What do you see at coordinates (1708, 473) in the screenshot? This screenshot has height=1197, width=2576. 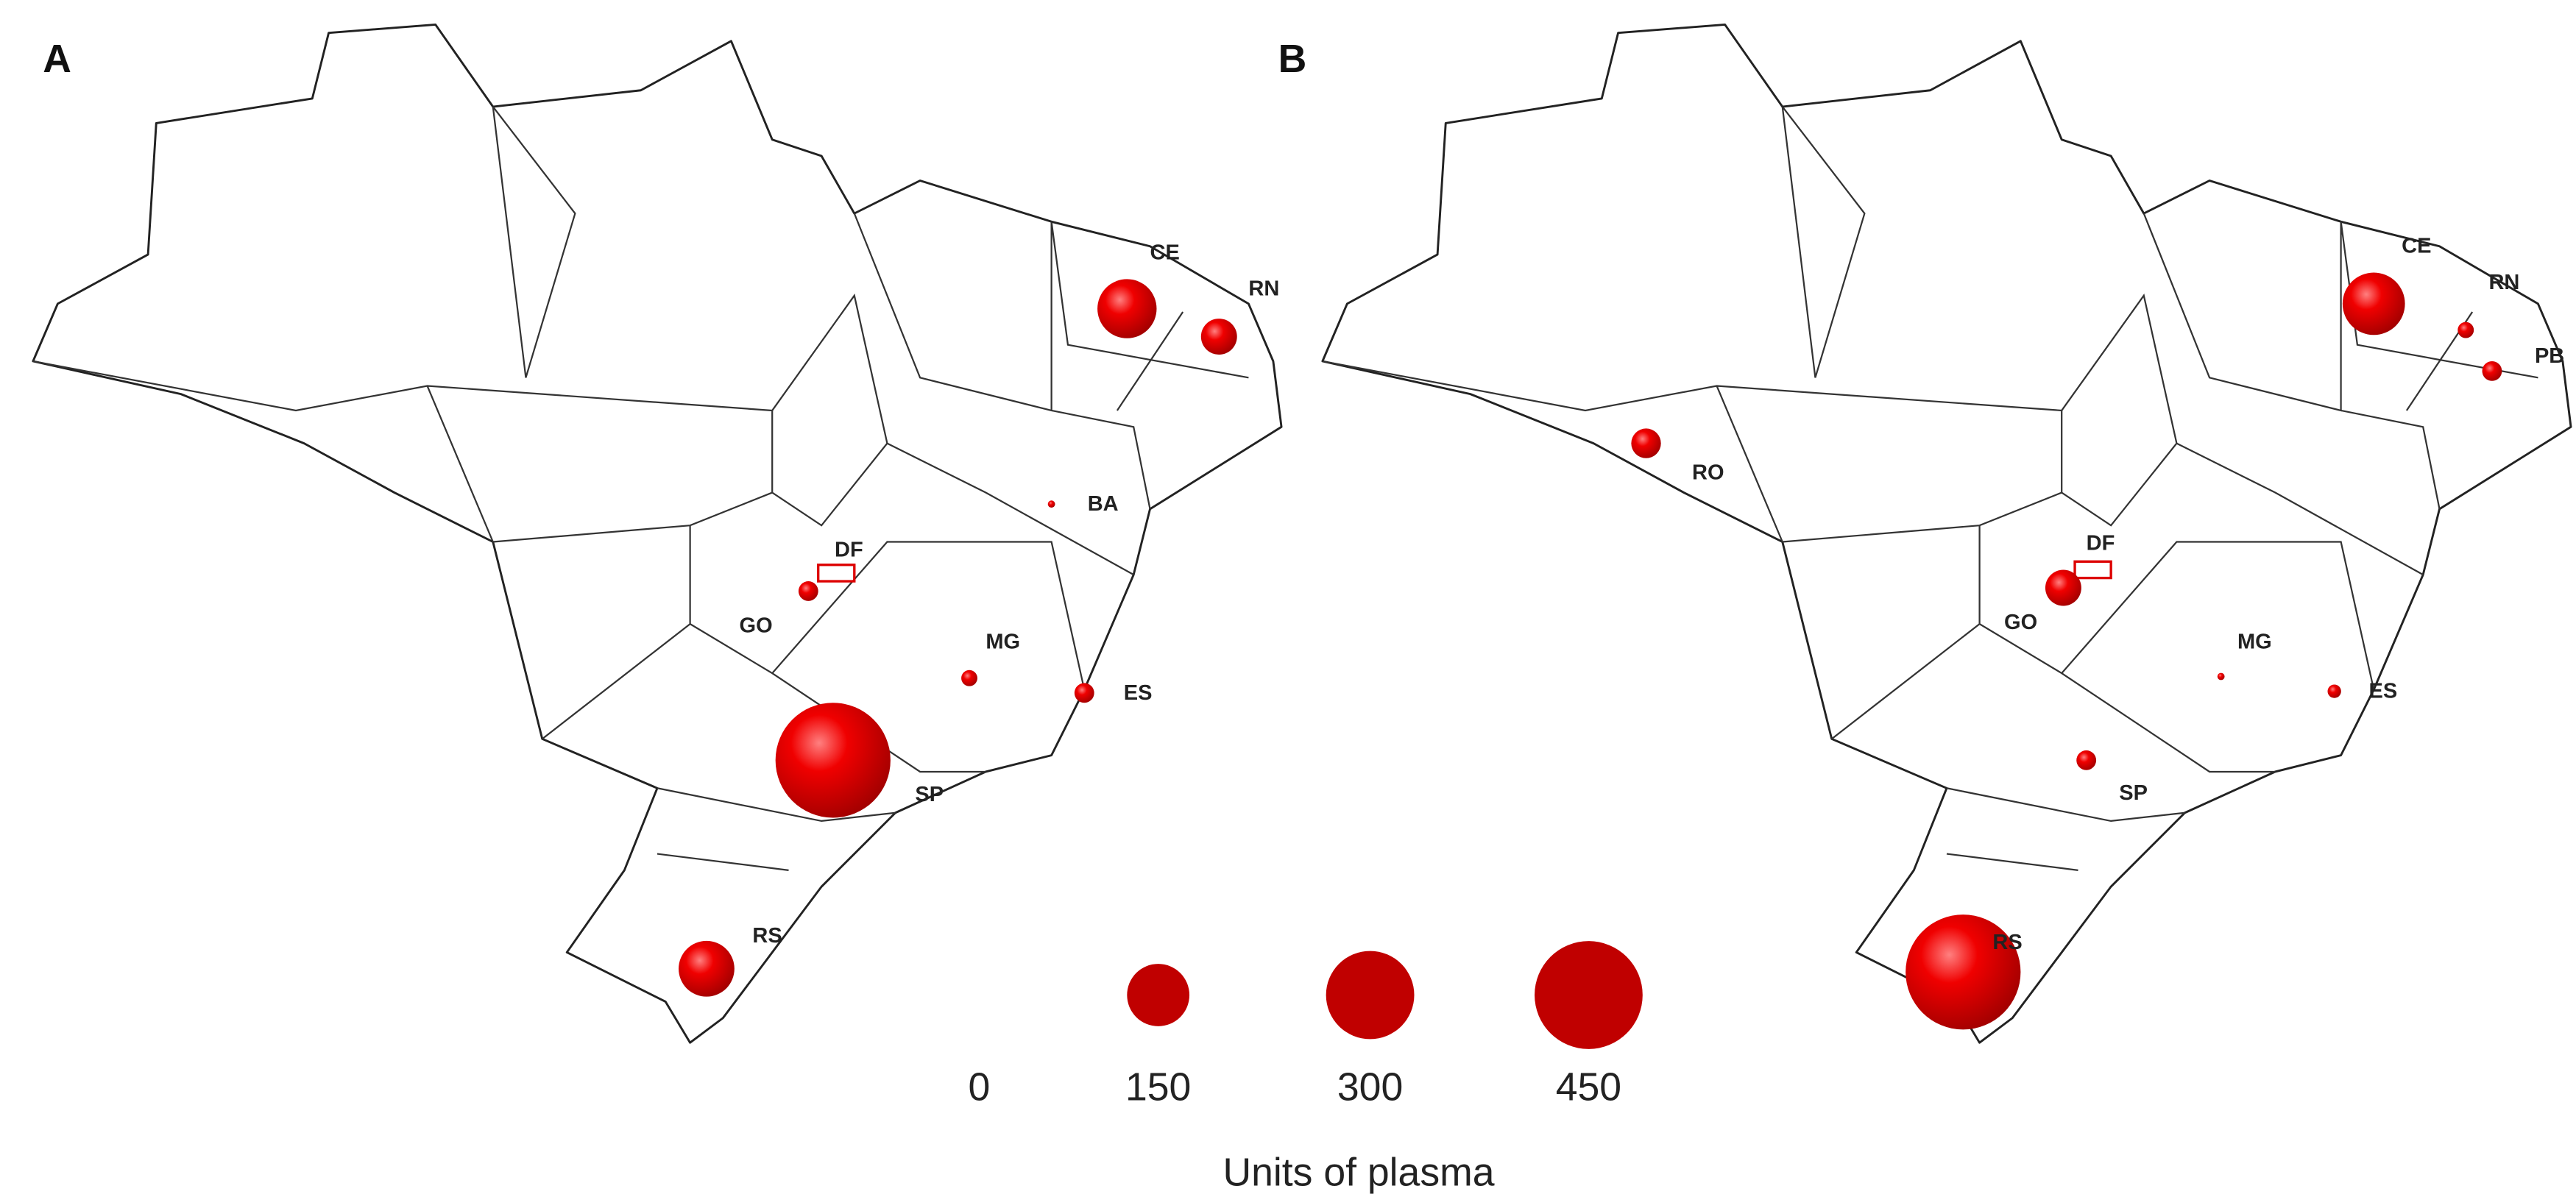 I see `state-label: RO` at bounding box center [1708, 473].